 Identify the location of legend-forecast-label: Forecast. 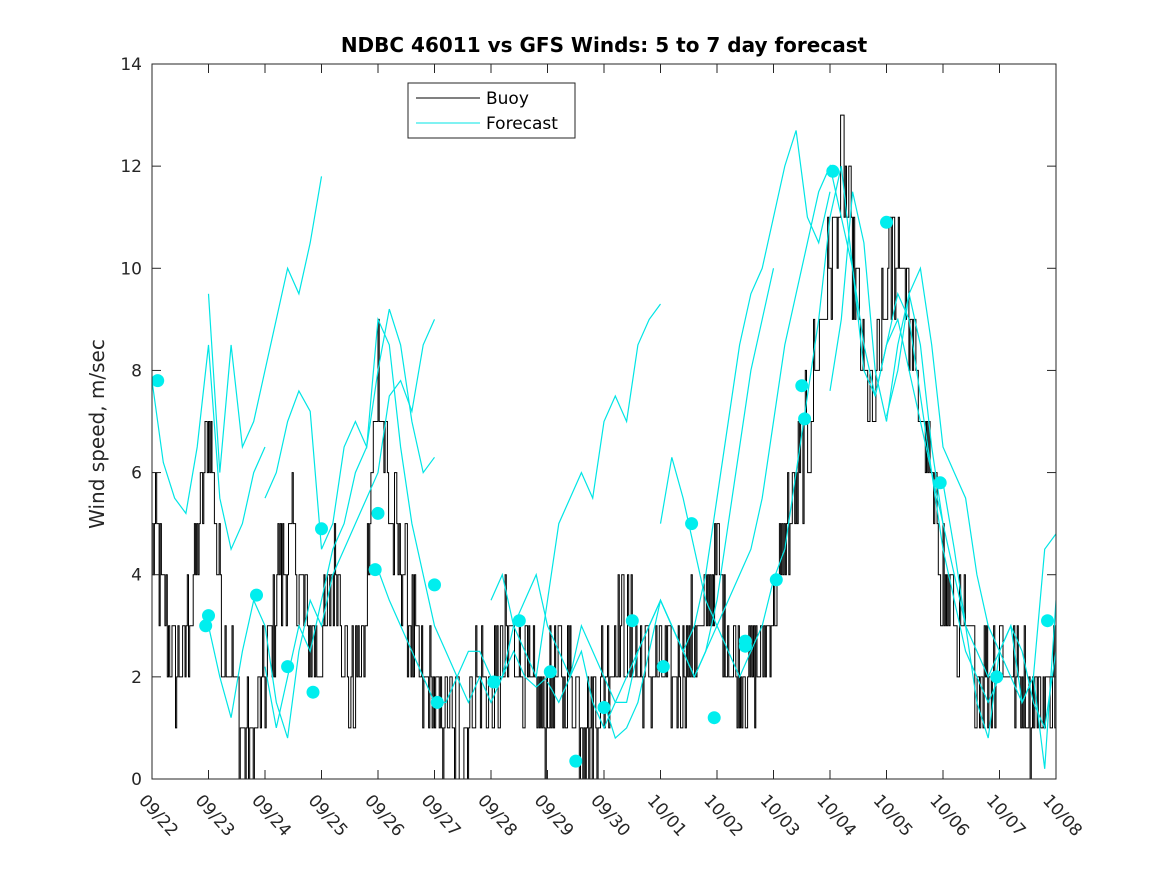
(522, 124).